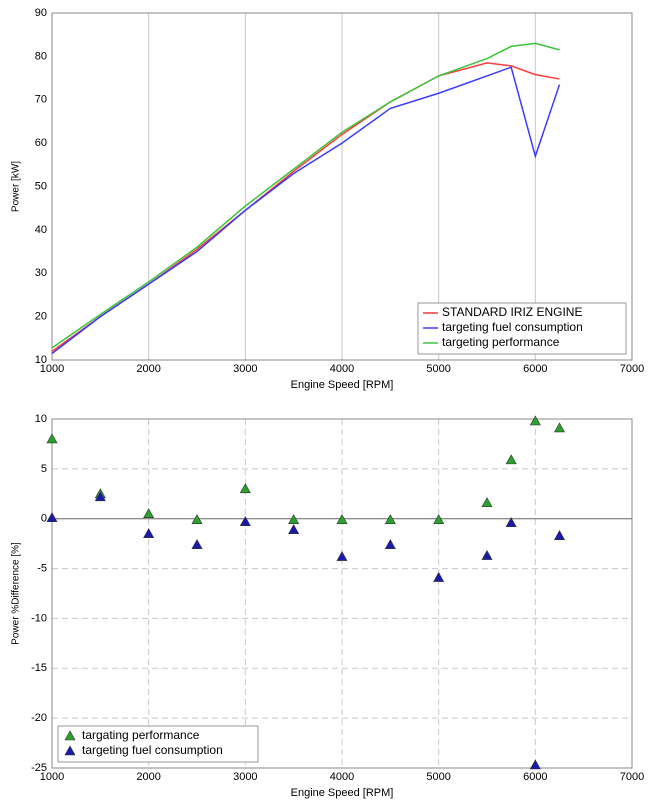 Image resolution: width=657 pixels, height=809 pixels. What do you see at coordinates (39, 618) in the screenshot?
I see `y-tick-label: -10` at bounding box center [39, 618].